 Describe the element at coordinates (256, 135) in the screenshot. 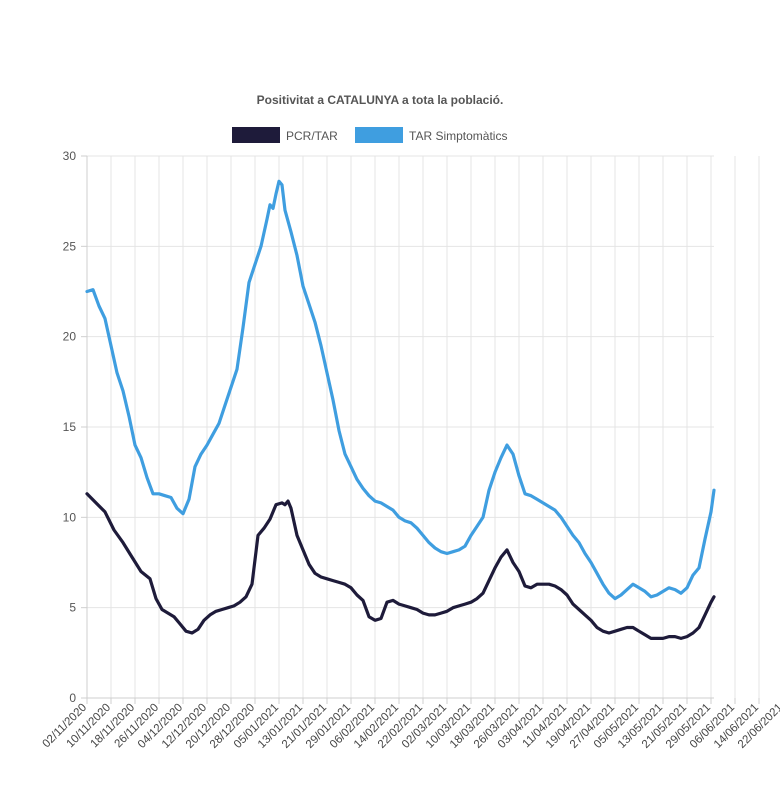

I see `legend-swatch-pcr-tar` at that location.